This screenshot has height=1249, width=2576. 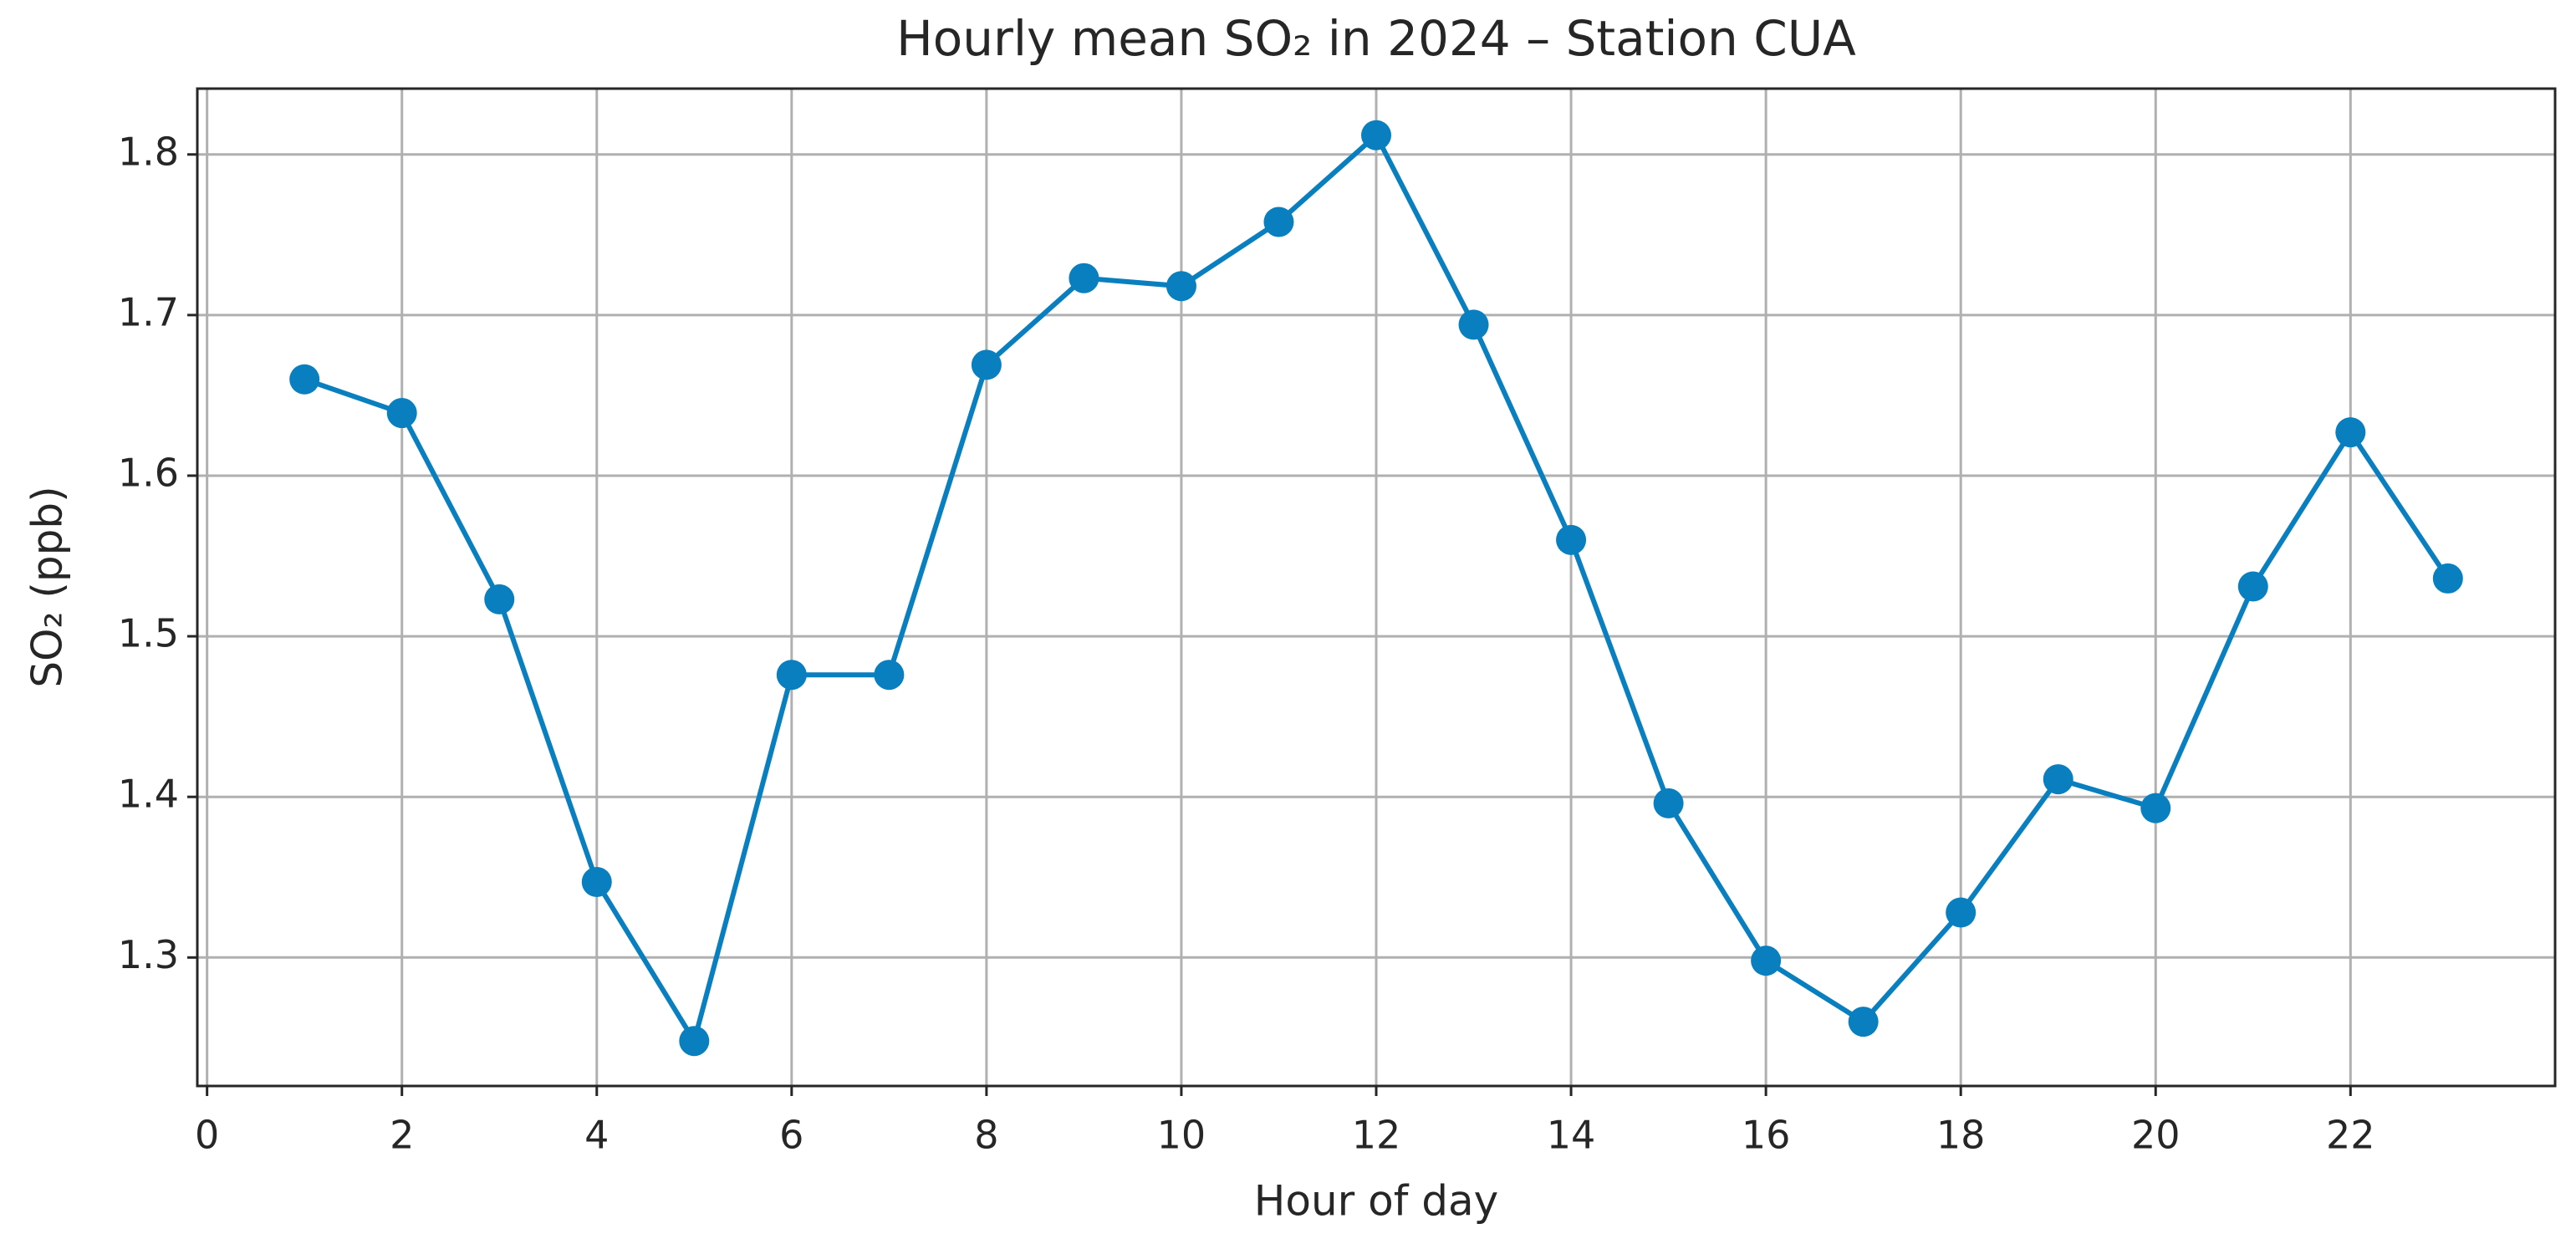 I want to click on x-tick-label: 10, so click(x=1182, y=1135).